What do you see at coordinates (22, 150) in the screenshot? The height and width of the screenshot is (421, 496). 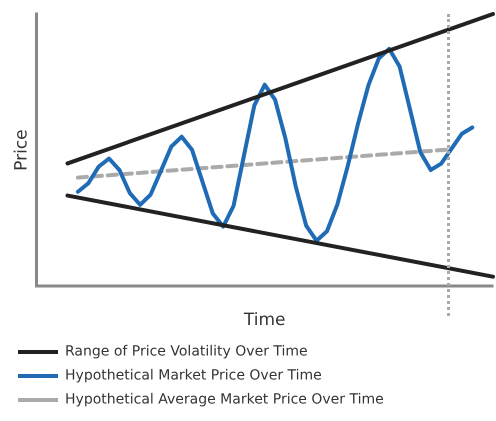 I see `y-axis-title: Price` at bounding box center [22, 150].